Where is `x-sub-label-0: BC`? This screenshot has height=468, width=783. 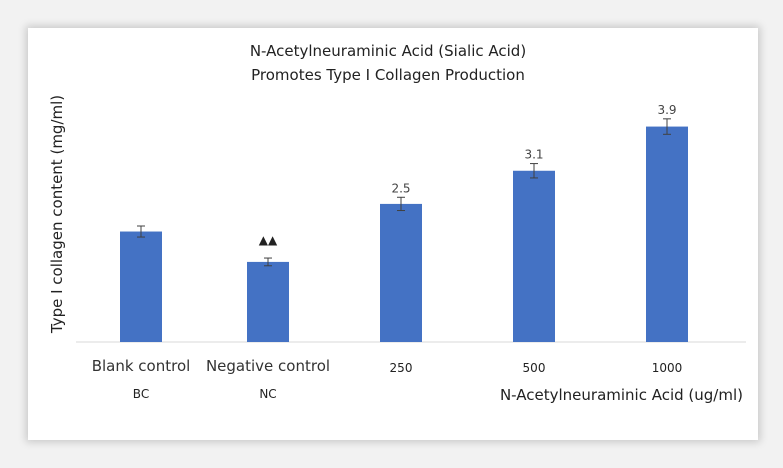
x-sub-label-0: BC is located at coordinates (141, 394).